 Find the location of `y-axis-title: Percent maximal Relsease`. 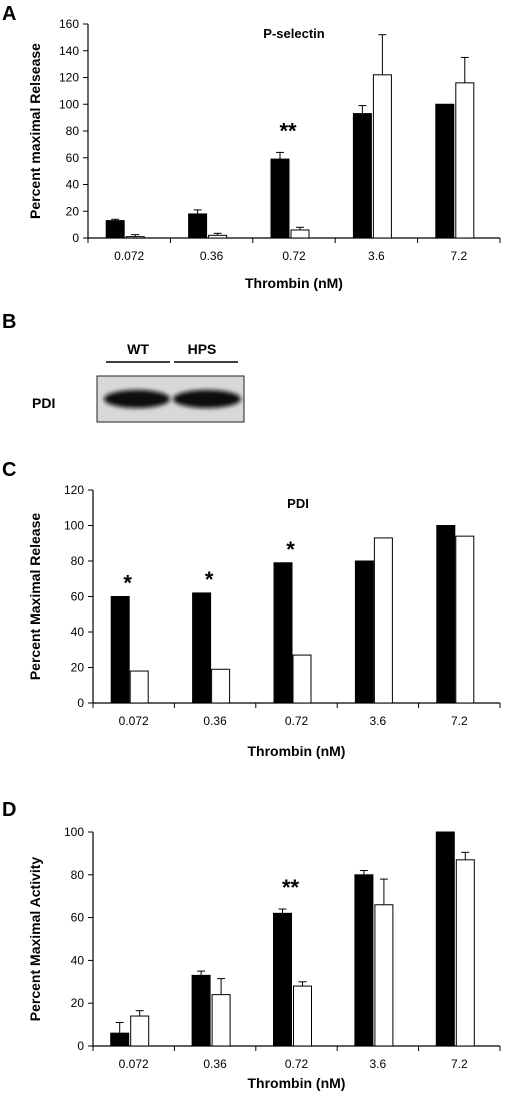

y-axis-title: Percent maximal Relsease is located at coordinates (35, 131).